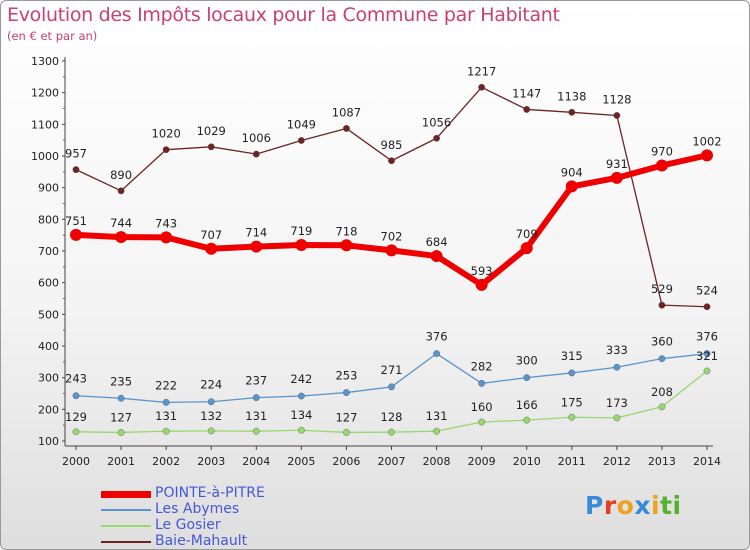  Describe the element at coordinates (121, 461) in the screenshot. I see `x-tick-label: 2001` at that location.